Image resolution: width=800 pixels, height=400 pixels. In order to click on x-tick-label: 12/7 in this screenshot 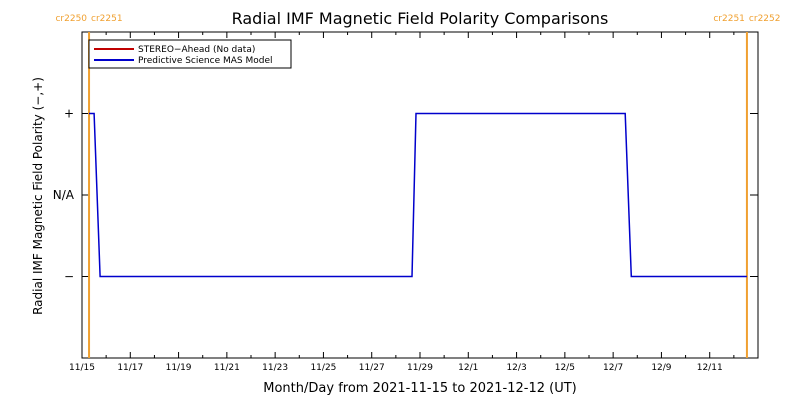, I will do `click(613, 368)`.